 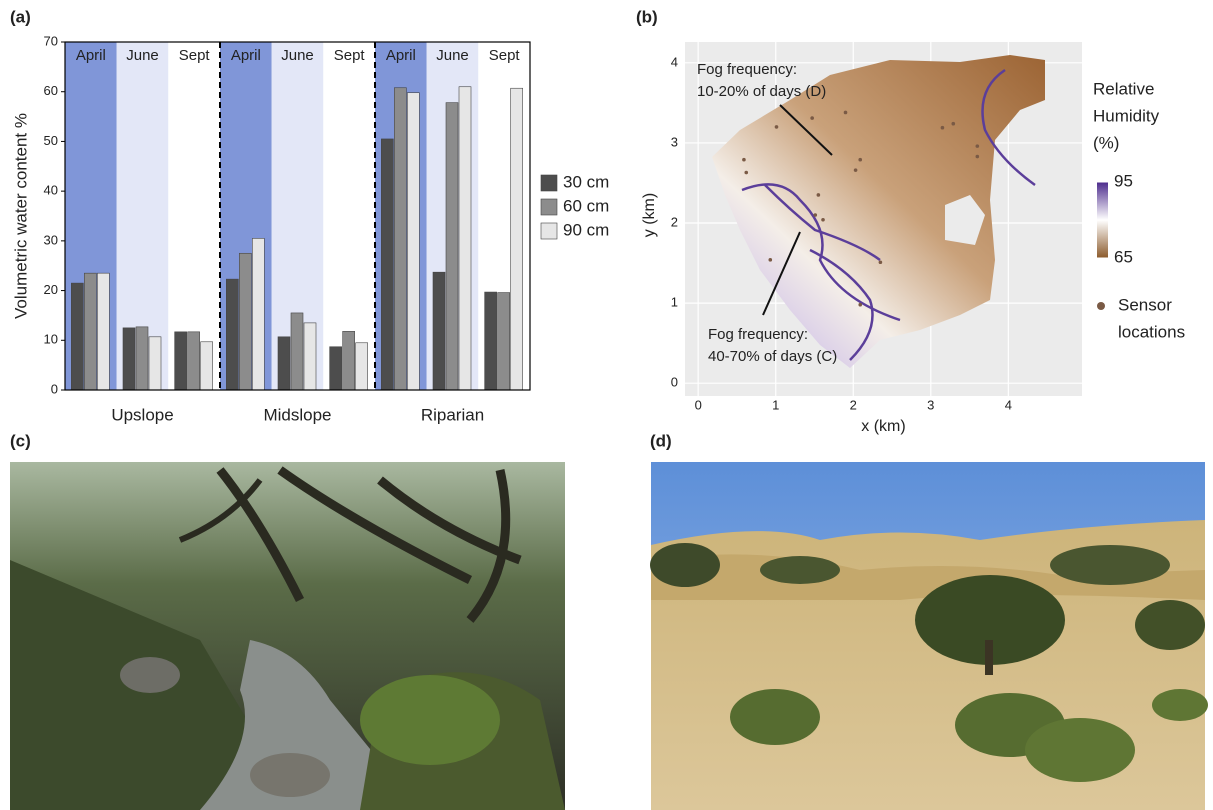 I want to click on annotation: 10-20% of days (D), so click(x=761, y=91).